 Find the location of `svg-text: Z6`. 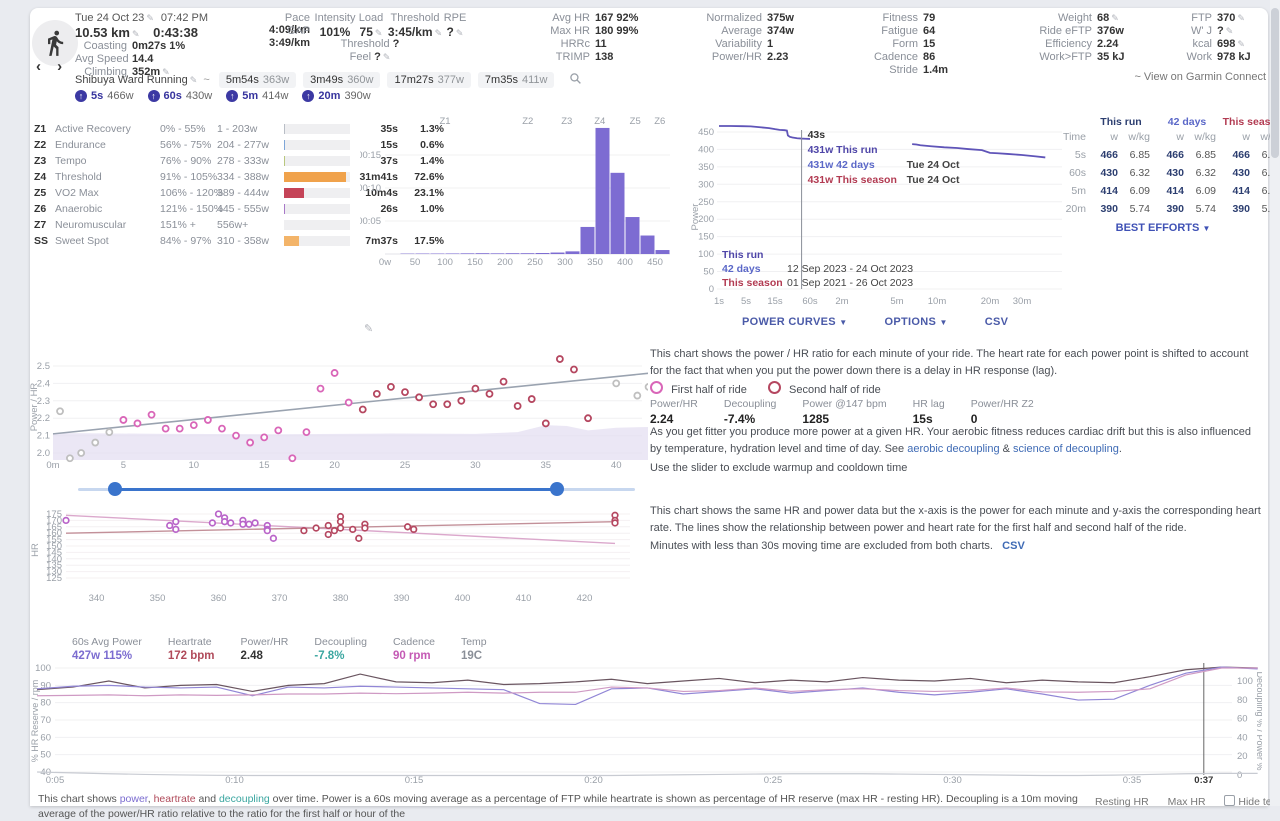

svg-text: Z6 is located at coordinates (659, 121).